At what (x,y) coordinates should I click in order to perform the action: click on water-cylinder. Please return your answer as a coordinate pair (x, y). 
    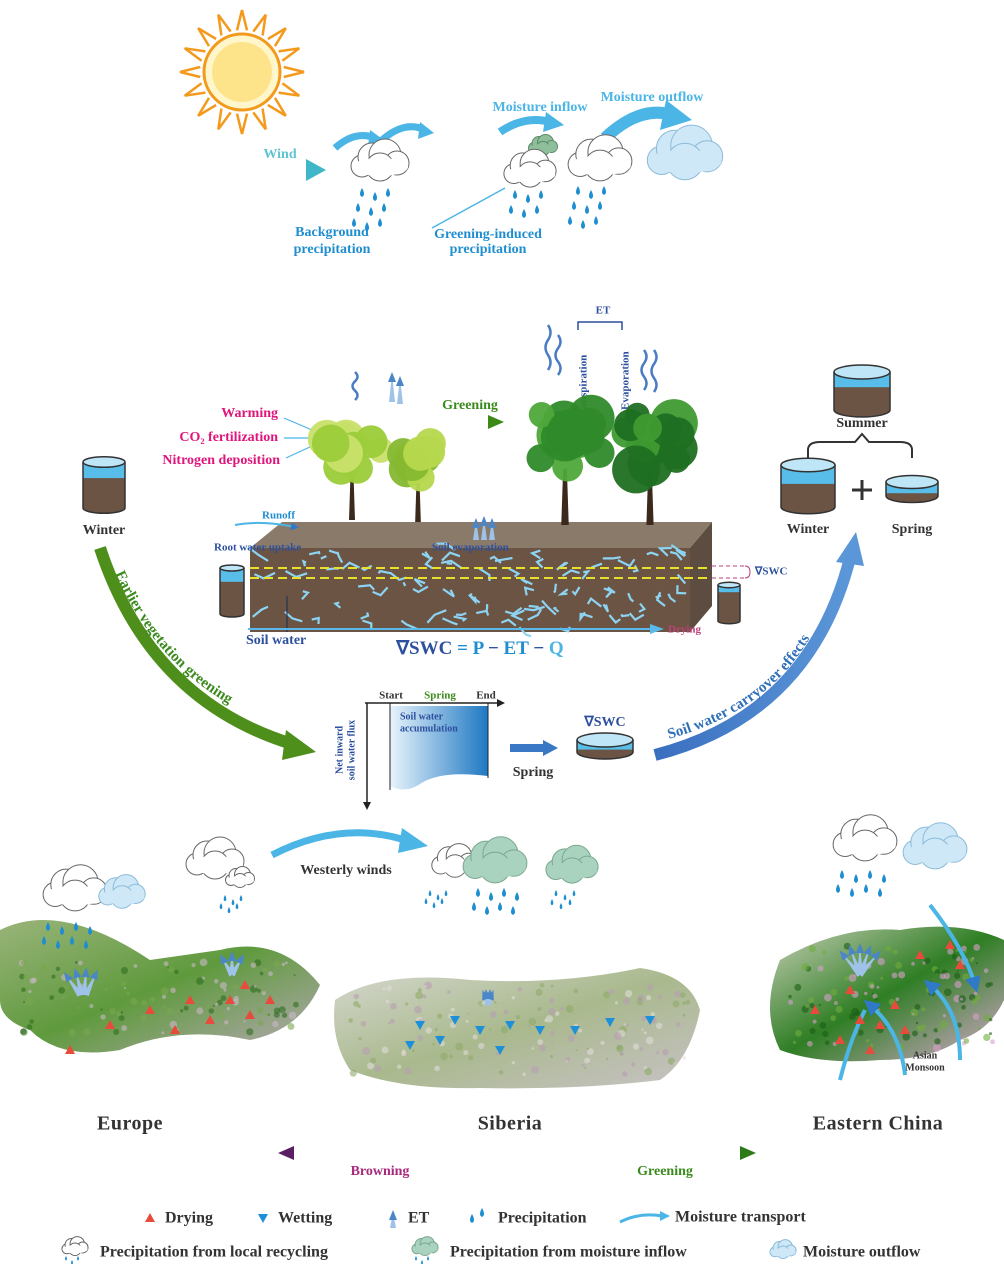
    Looking at the image, I should click on (808, 486).